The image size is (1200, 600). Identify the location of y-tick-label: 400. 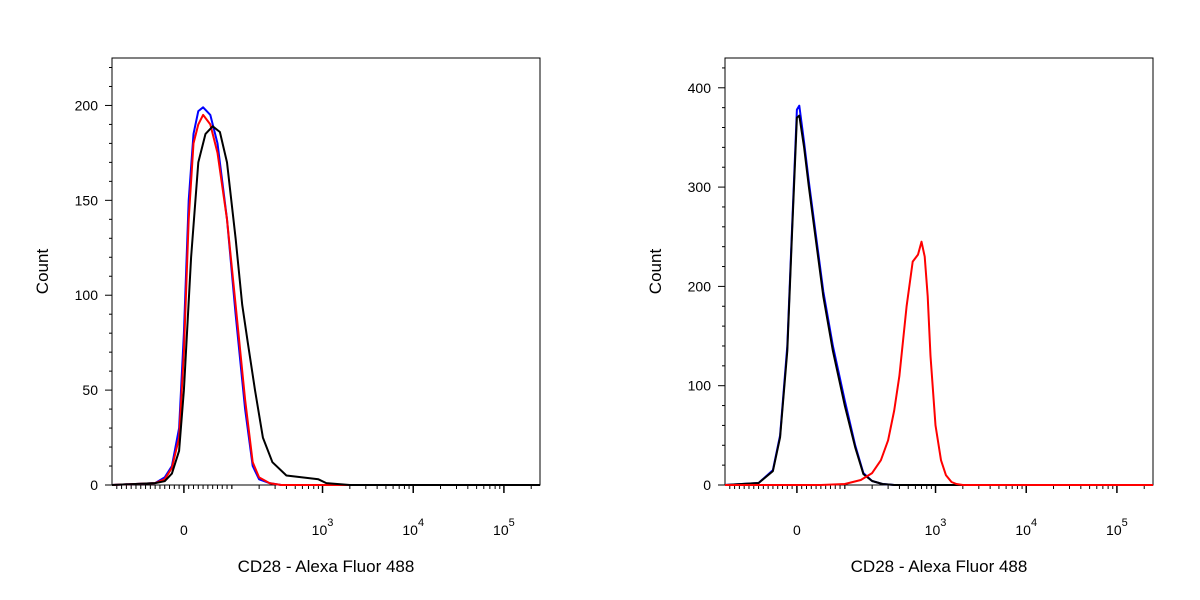
(700, 88).